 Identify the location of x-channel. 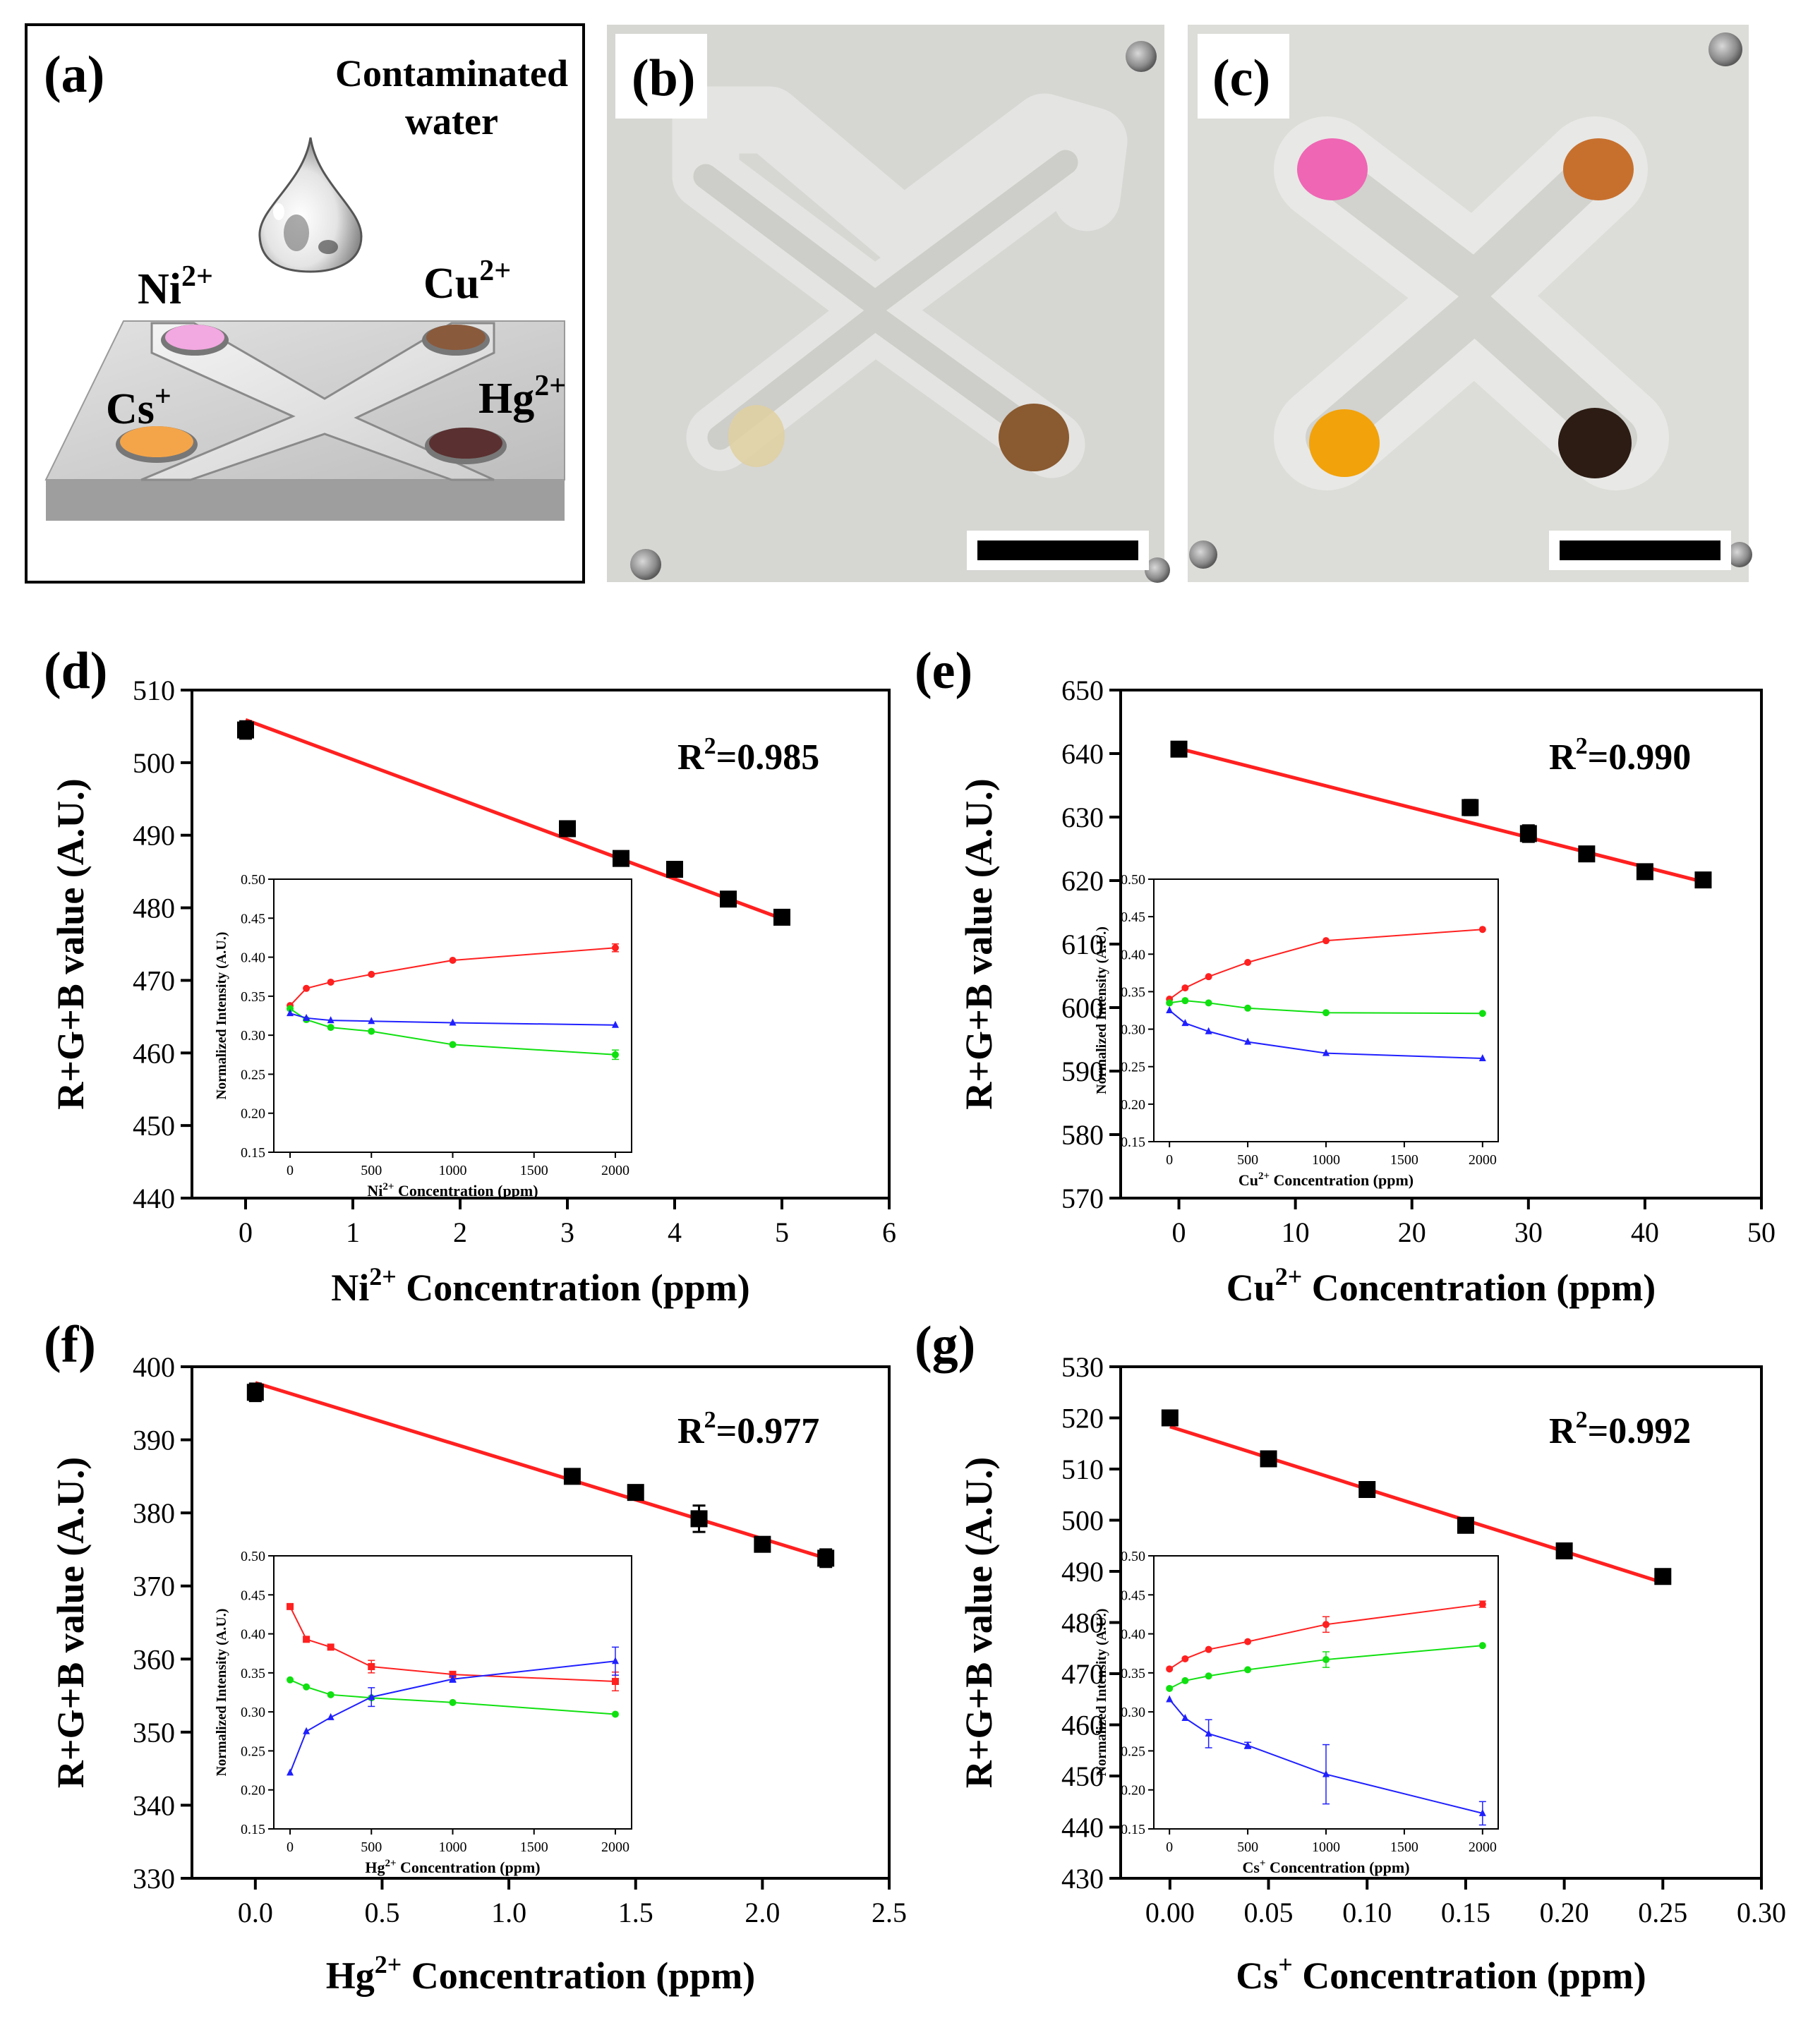
(317, 401).